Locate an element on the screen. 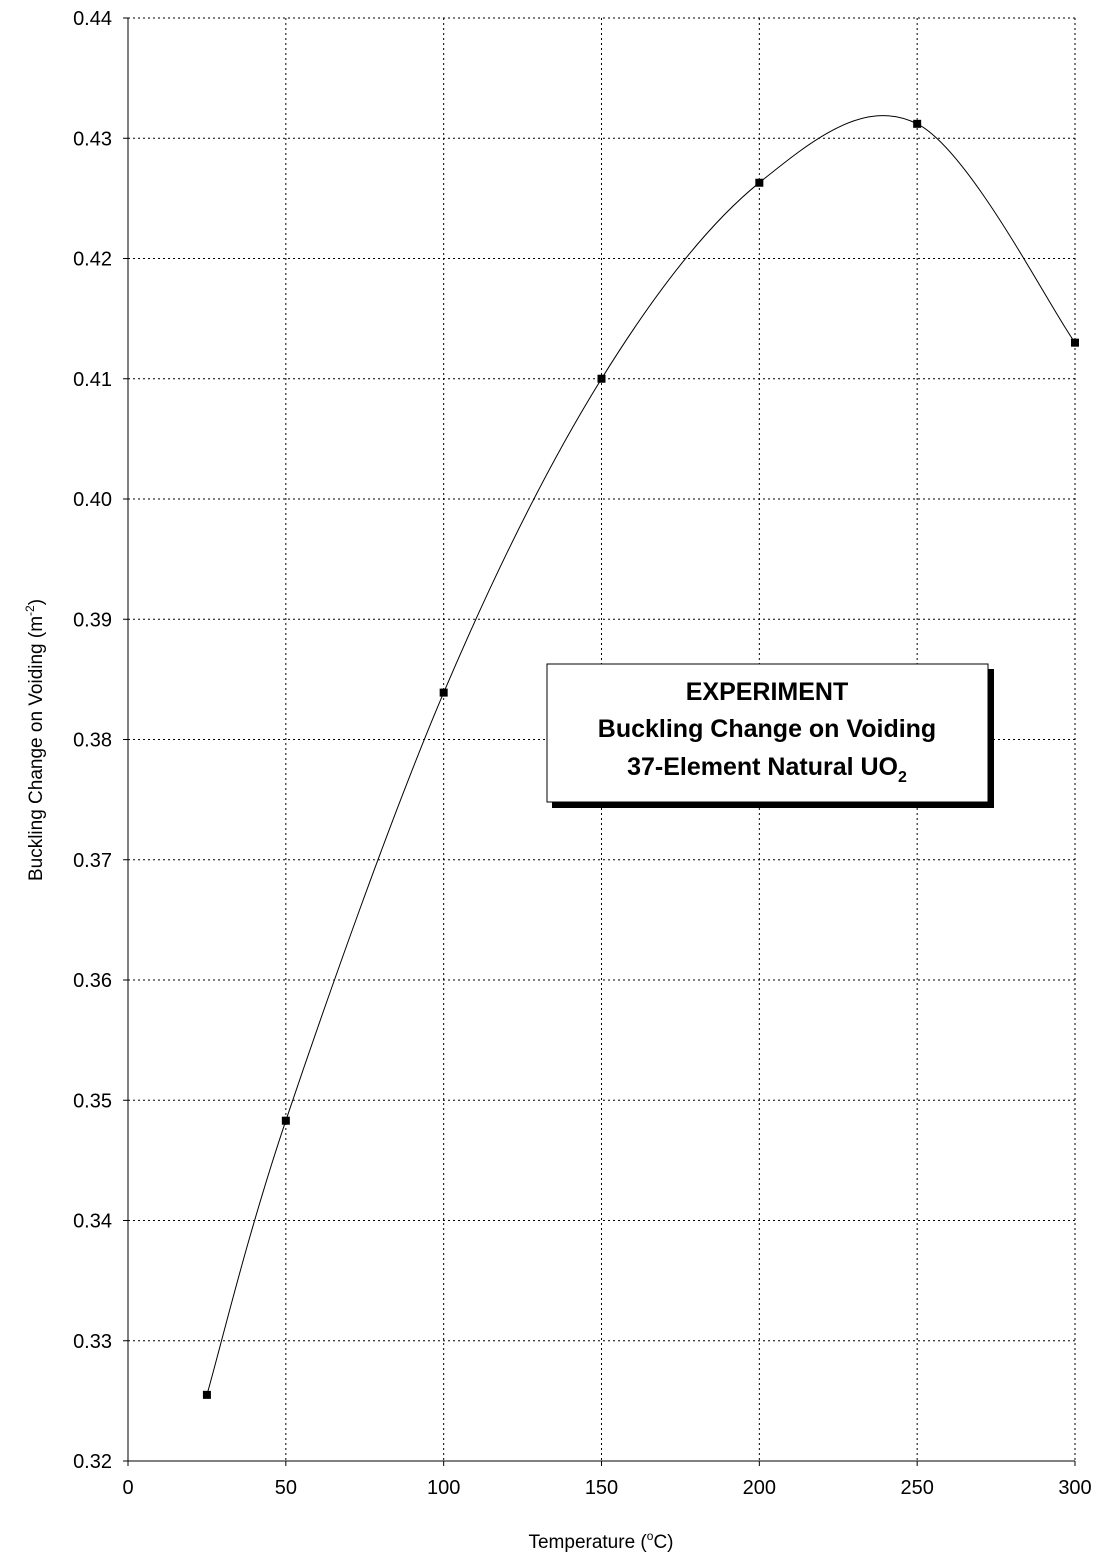  annotation-line-1: EXPERIMENT is located at coordinates (767, 692).